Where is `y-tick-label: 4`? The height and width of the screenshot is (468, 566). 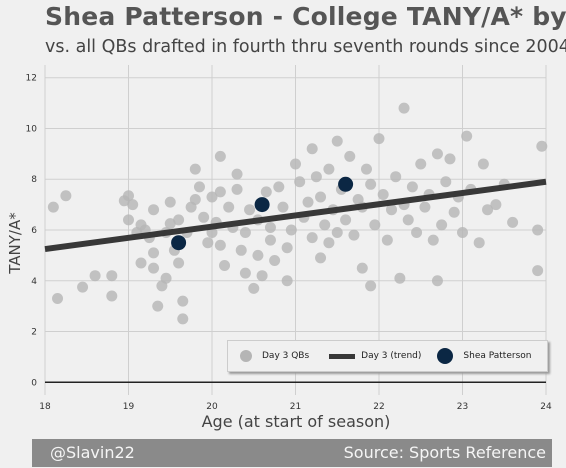
y-tick-label: 4 is located at coordinates (34, 282).